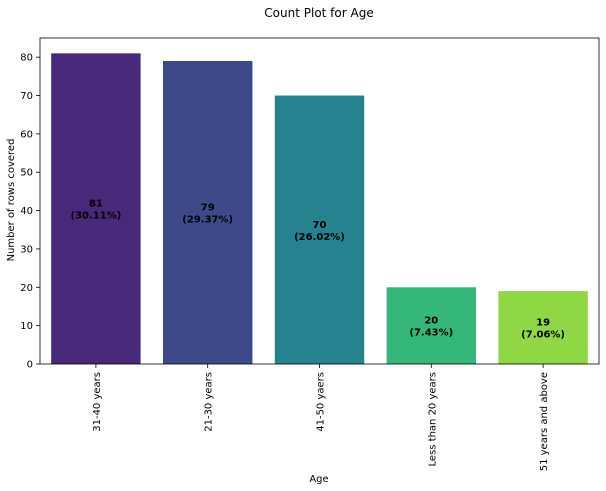 This screenshot has width=606, height=491. I want to click on y-axis-label: Number of rows covered, so click(11, 200).